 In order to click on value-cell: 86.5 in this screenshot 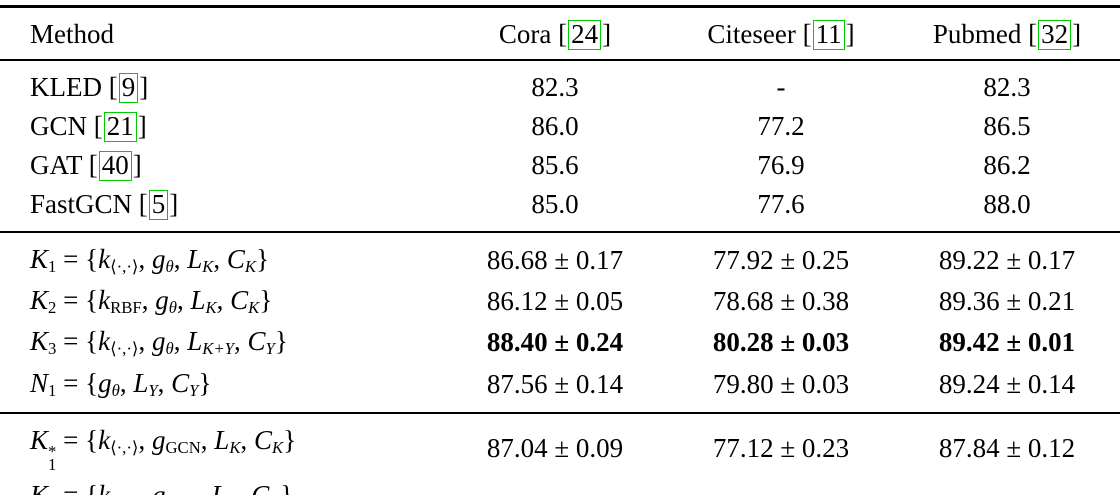, I will do `click(1007, 126)`.